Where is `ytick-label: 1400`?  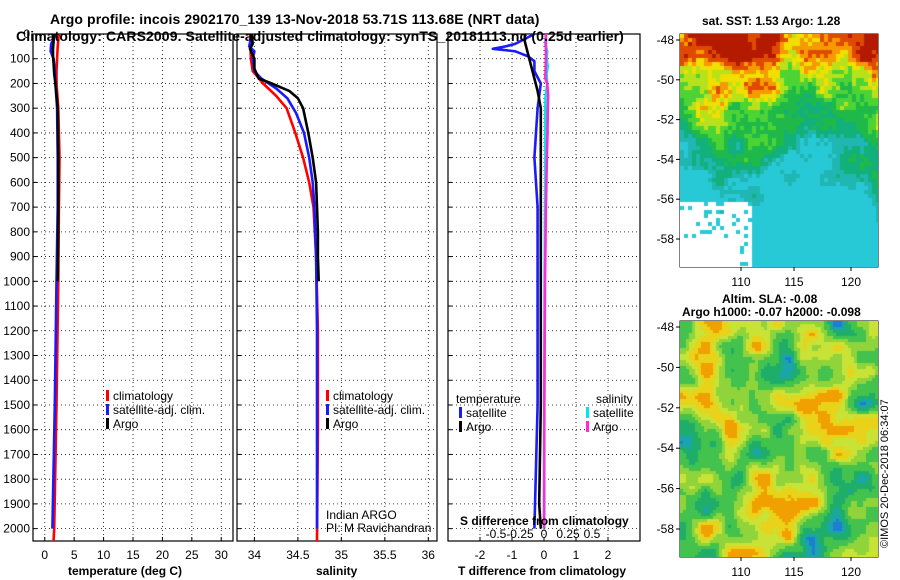
ytick-label: 1400 is located at coordinates (16, 380).